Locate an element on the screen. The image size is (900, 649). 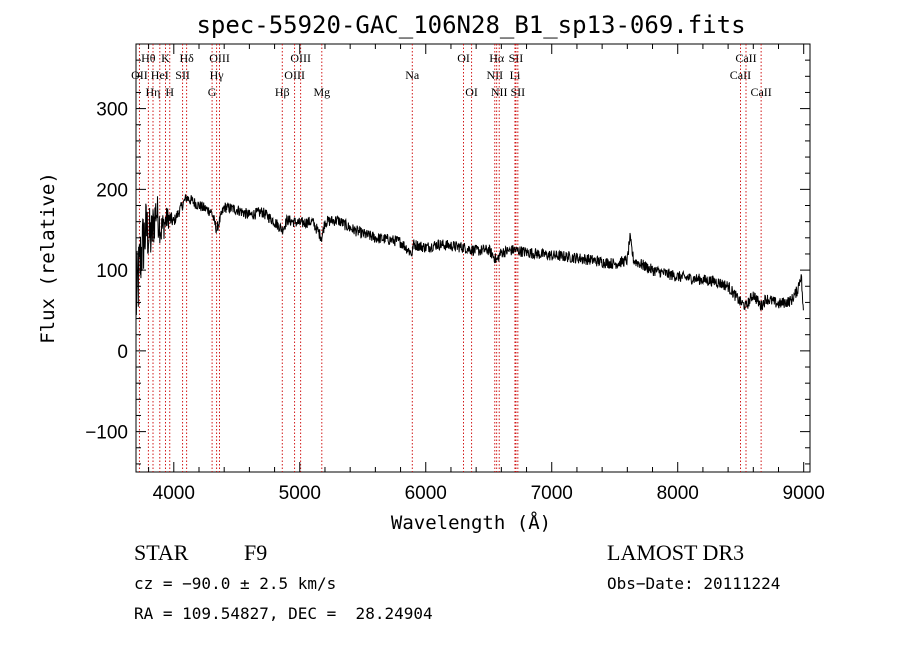
subclass: F9 is located at coordinates (256, 552).